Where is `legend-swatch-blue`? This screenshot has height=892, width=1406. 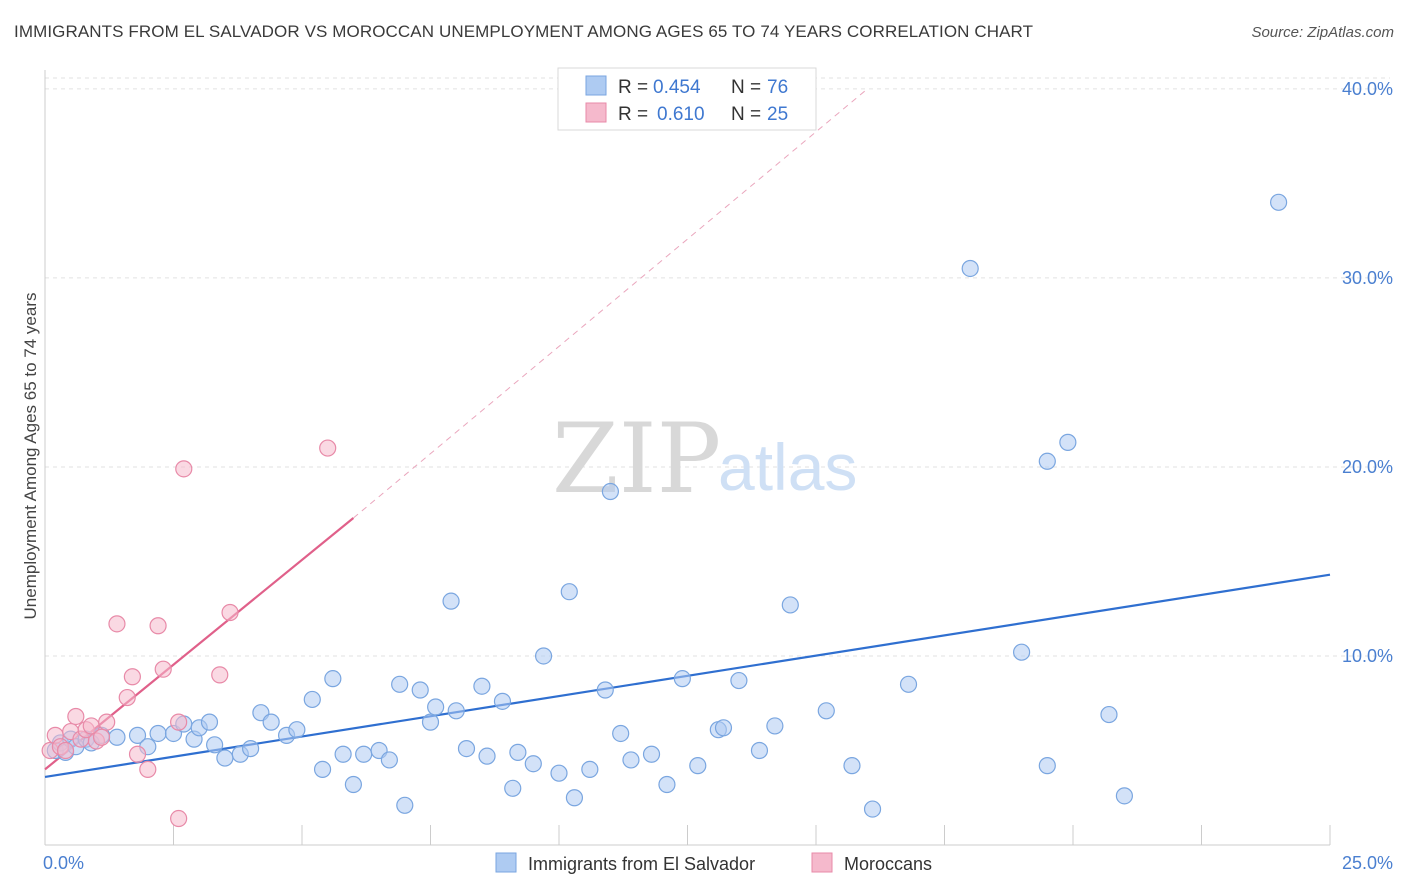 legend-swatch-blue is located at coordinates (596, 85).